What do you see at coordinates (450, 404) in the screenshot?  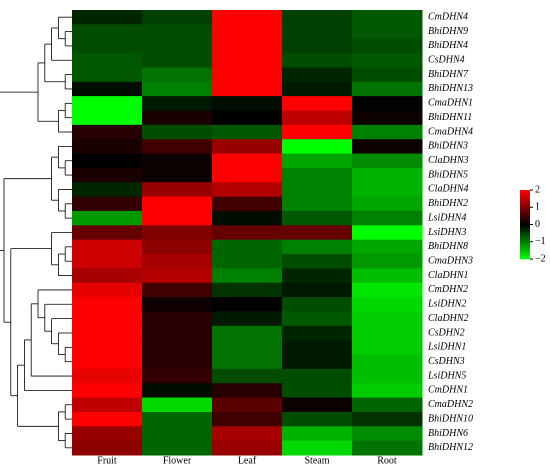 I see `row-label: CmaDHN2` at bounding box center [450, 404].